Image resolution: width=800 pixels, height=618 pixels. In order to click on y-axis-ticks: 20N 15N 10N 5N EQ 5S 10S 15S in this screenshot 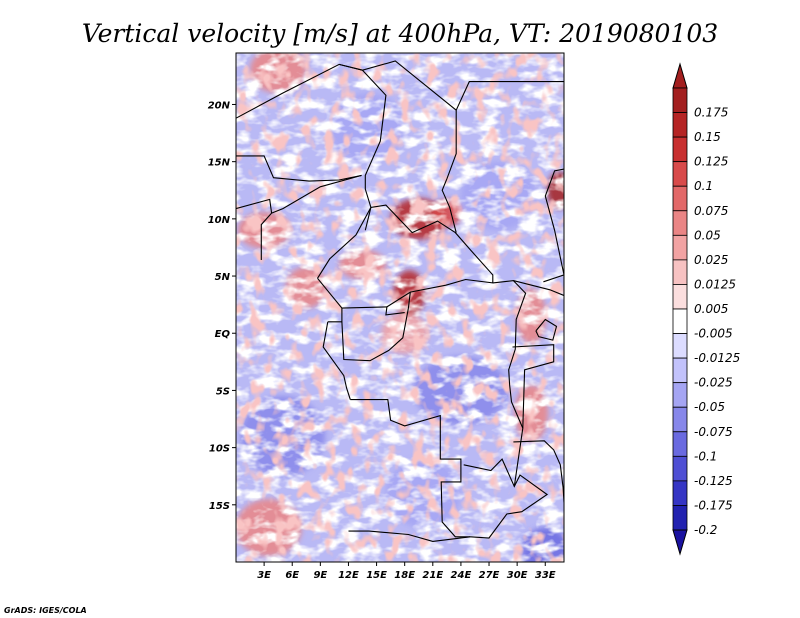, I will do `click(222, 306)`.